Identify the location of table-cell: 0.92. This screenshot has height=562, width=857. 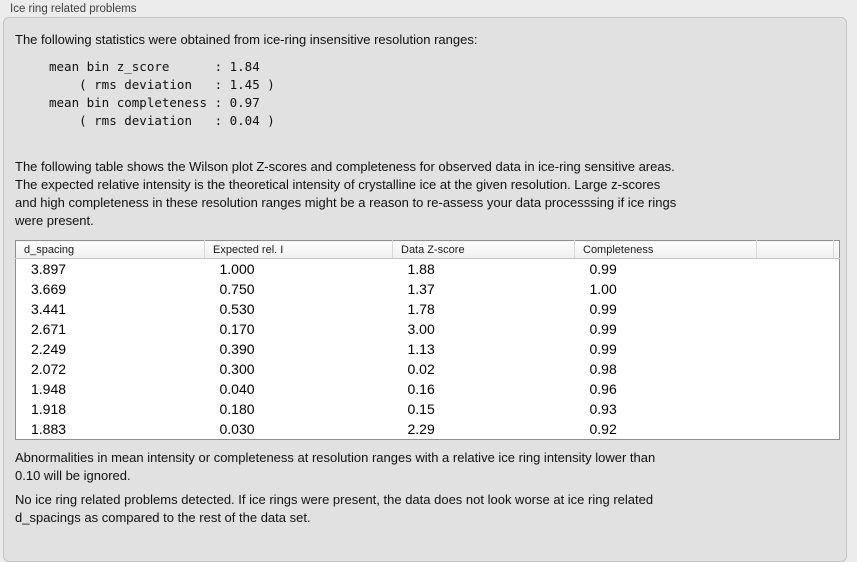
(603, 429).